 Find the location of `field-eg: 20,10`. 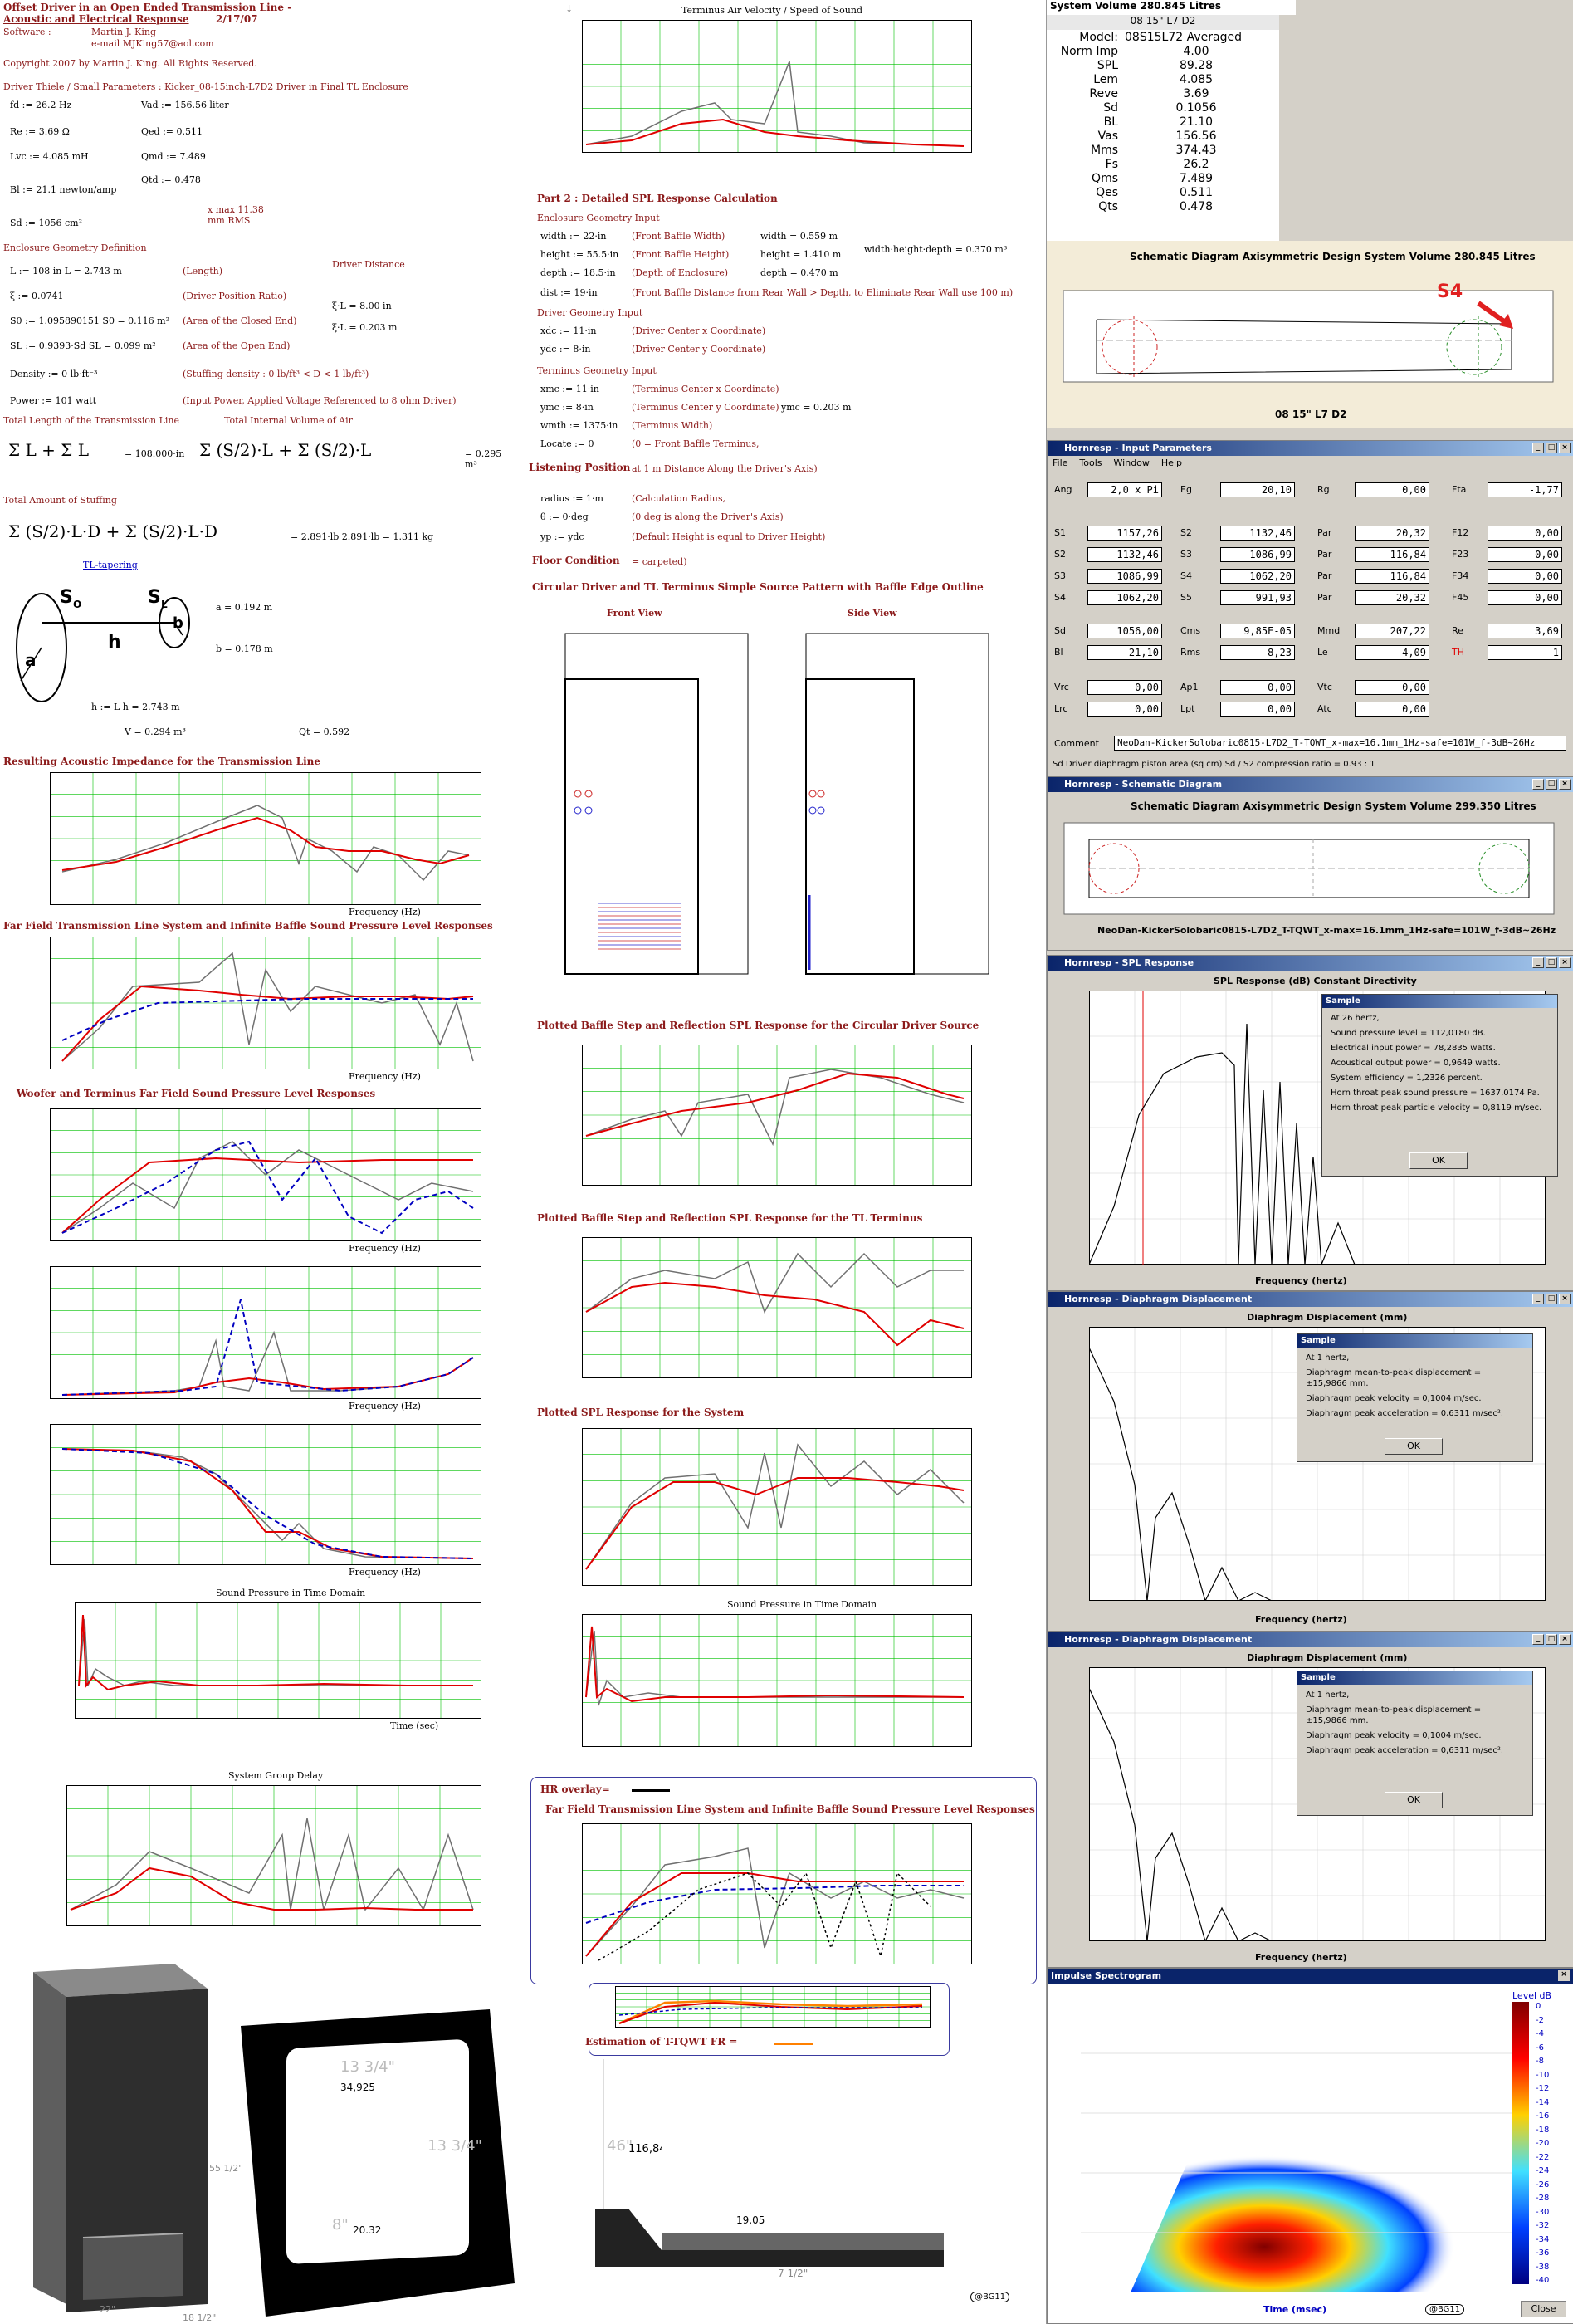

field-eg: 20,10 is located at coordinates (1257, 489).